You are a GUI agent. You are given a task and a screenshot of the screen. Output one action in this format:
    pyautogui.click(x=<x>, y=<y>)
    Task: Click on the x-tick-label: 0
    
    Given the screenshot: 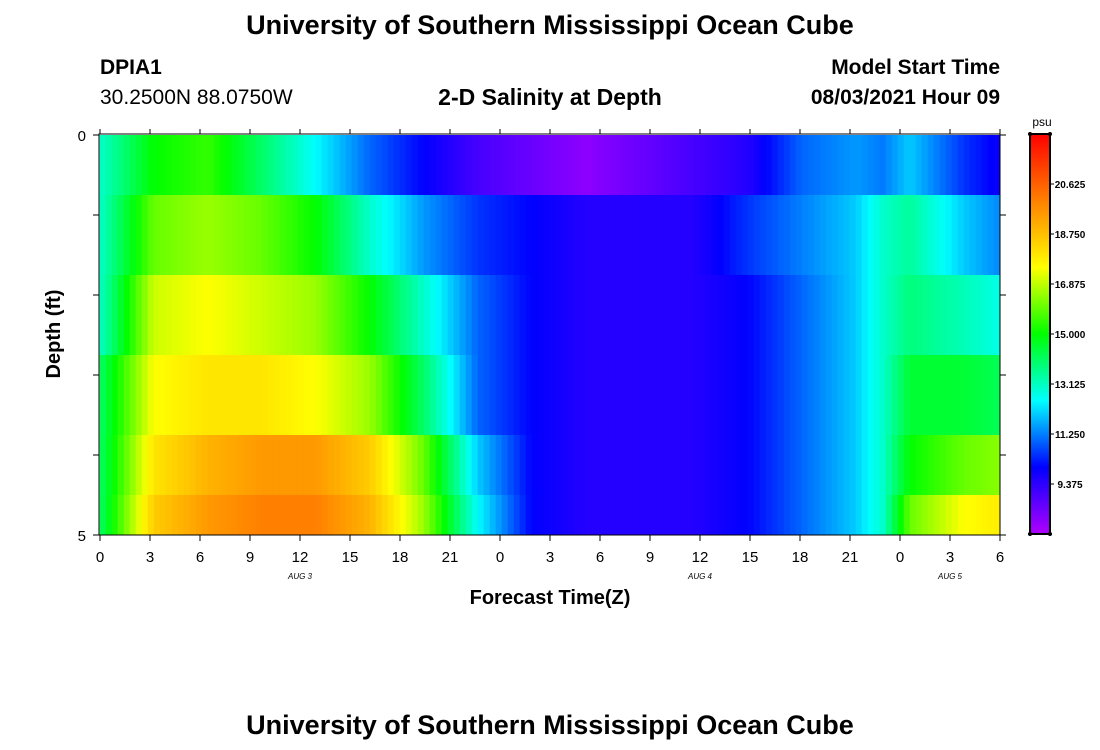 What is the action you would take?
    pyautogui.click(x=900, y=557)
    